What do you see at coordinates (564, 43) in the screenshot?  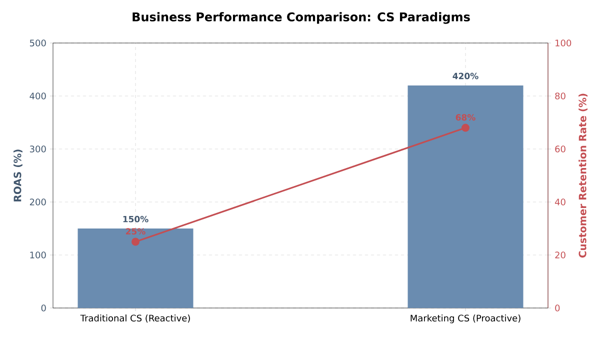 I see `y2-tick-label: 100` at bounding box center [564, 43].